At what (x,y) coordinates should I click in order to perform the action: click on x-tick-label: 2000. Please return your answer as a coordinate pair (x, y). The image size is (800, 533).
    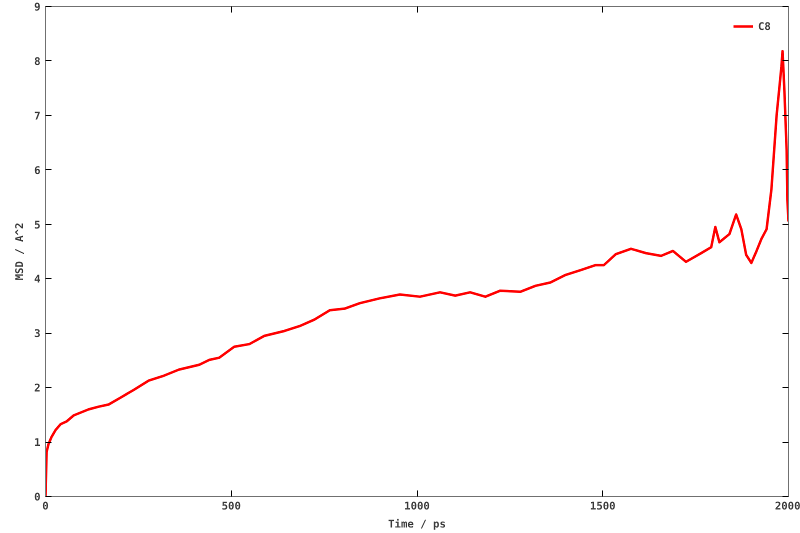
    Looking at the image, I should click on (787, 506).